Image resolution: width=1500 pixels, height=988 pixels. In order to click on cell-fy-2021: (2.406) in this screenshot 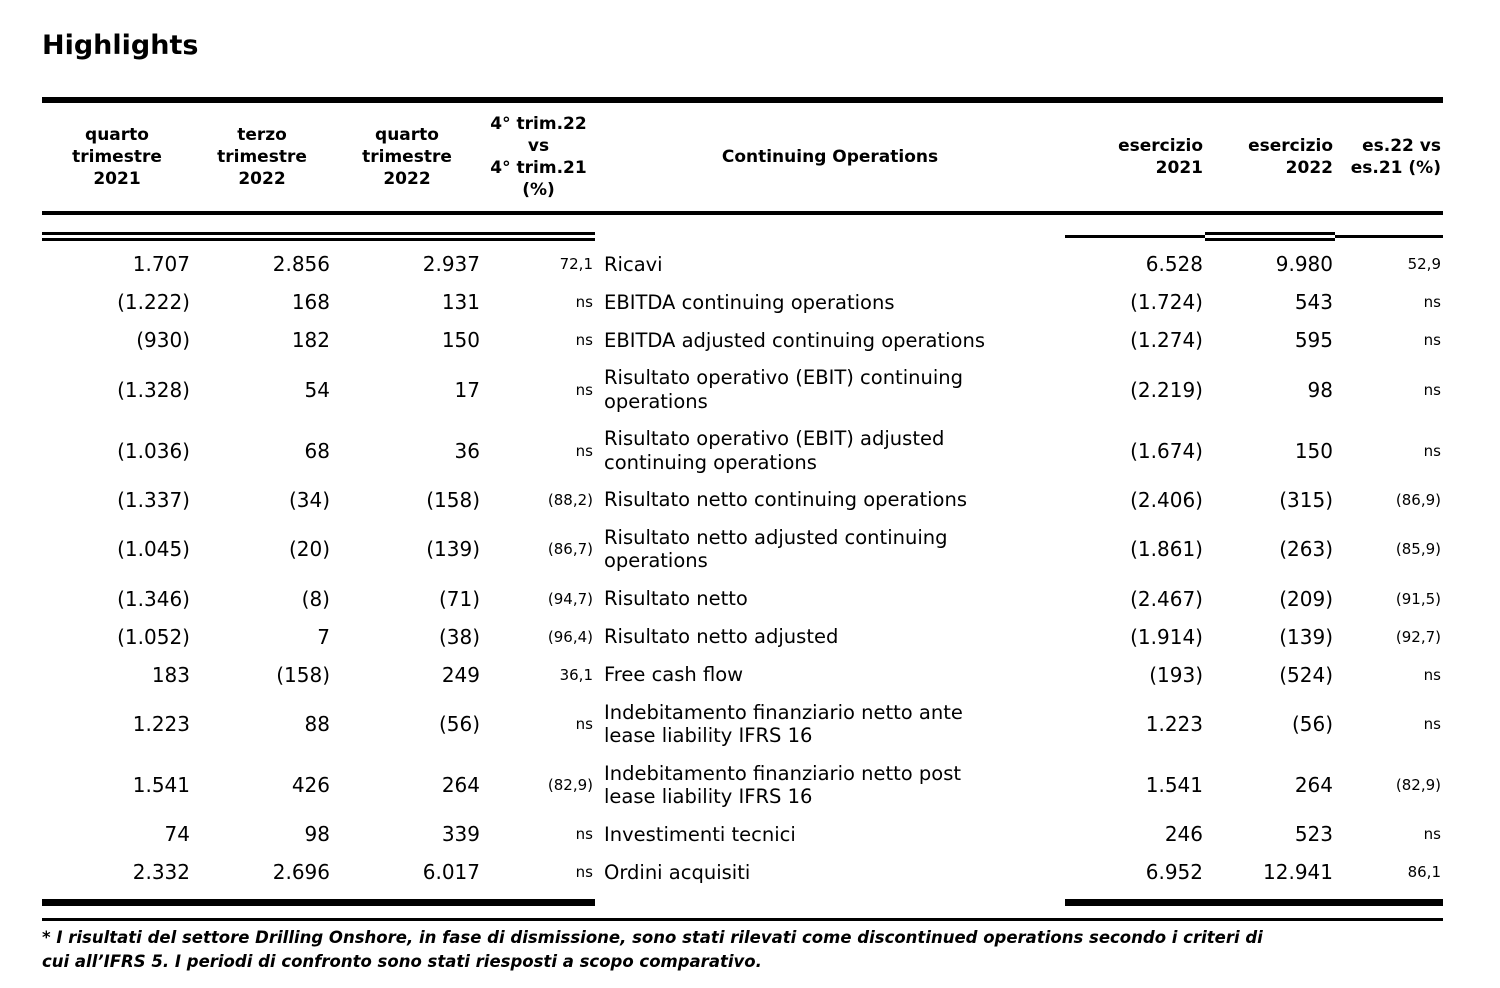, I will do `click(1166, 499)`.